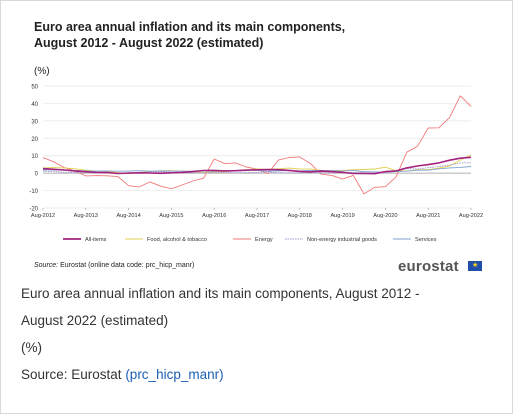 This screenshot has width=513, height=414. I want to click on x-tick-label: Aug-2019, so click(342, 216).